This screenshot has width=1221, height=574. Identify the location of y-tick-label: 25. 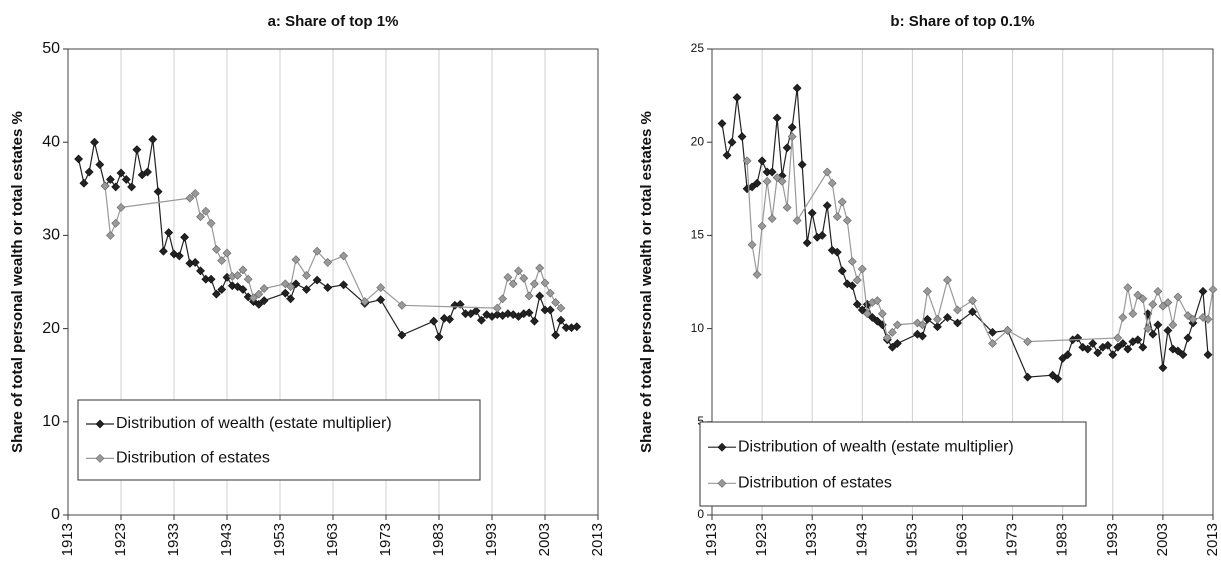
(698, 48).